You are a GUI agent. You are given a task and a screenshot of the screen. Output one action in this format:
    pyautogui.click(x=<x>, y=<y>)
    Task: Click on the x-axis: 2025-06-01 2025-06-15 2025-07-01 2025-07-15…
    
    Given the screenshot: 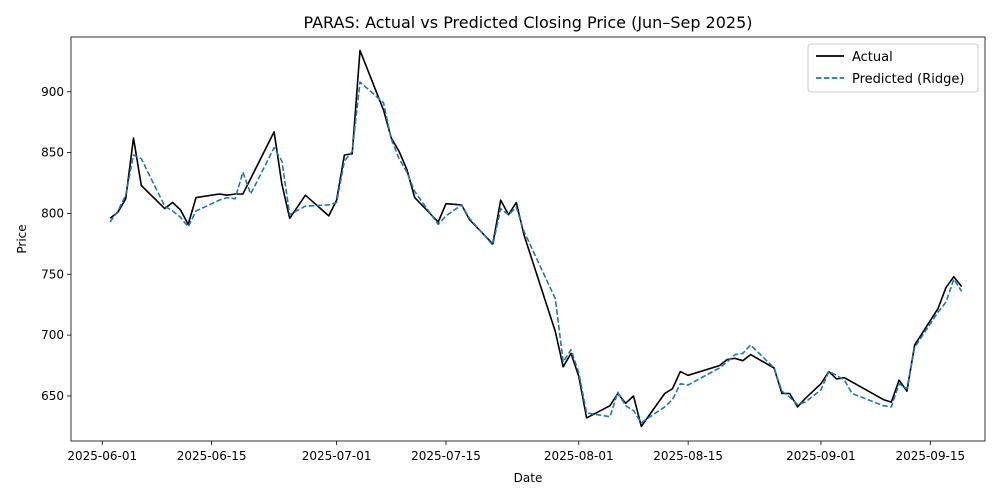 What is the action you would take?
    pyautogui.click(x=516, y=452)
    